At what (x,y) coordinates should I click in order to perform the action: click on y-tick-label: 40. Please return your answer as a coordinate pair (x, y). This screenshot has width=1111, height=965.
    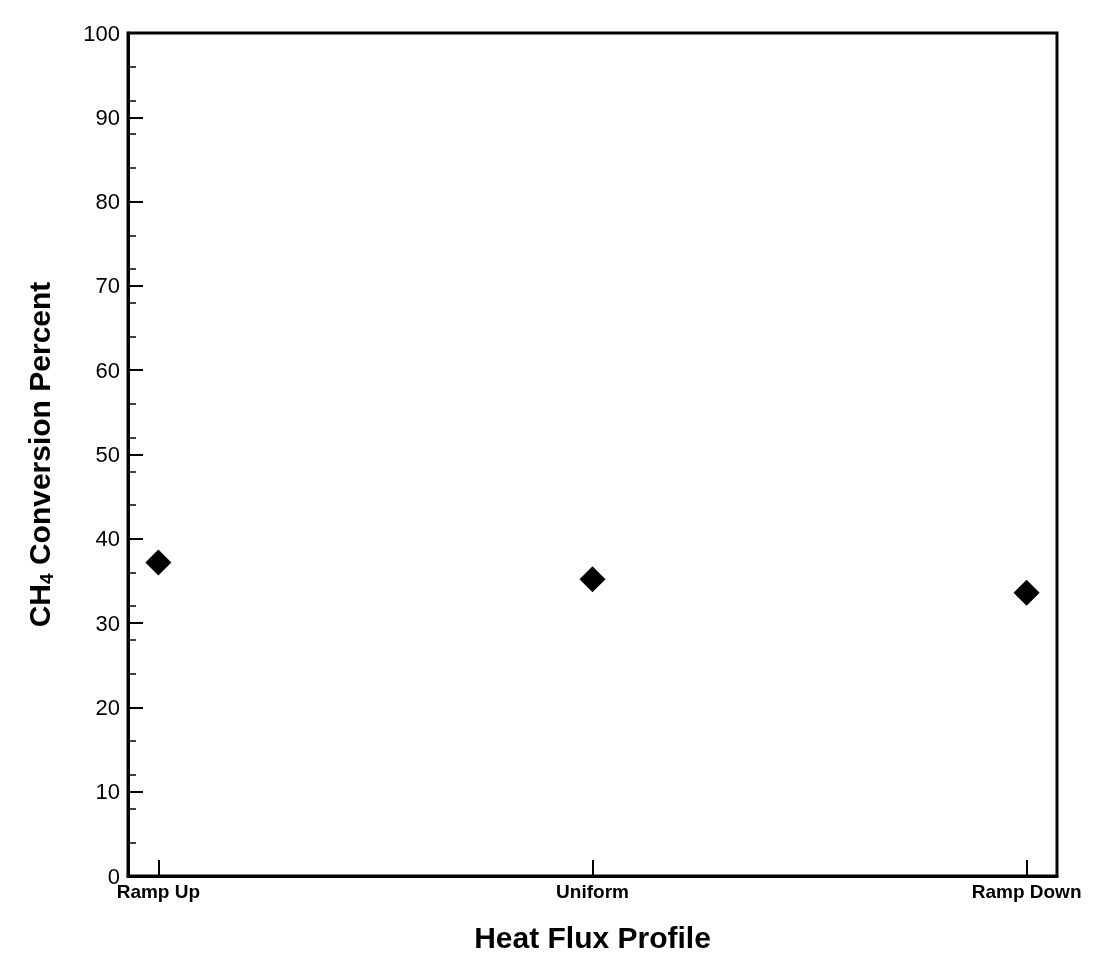
    Looking at the image, I should click on (107, 539).